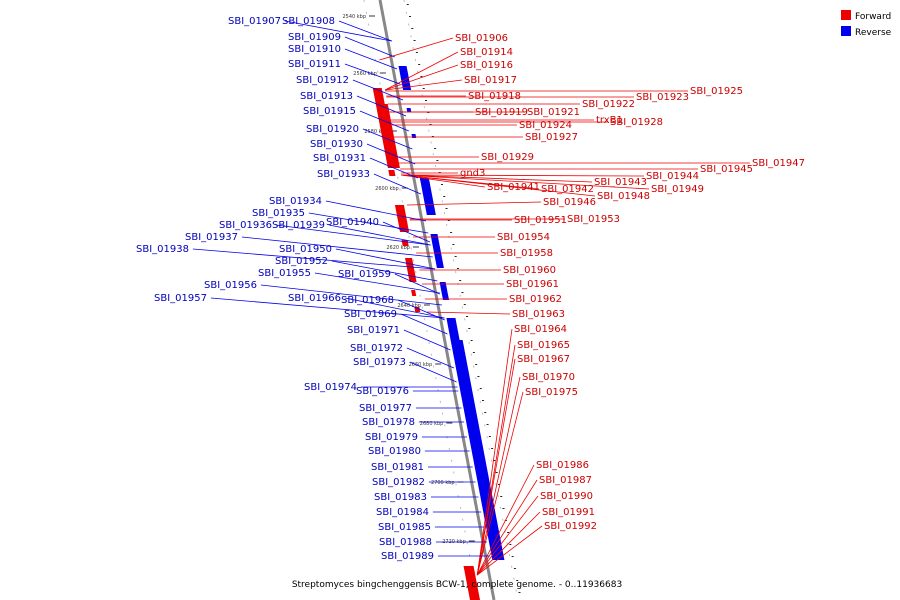 The image size is (900, 600). I want to click on reverse-gene-label: SBI_01952, so click(301, 261).